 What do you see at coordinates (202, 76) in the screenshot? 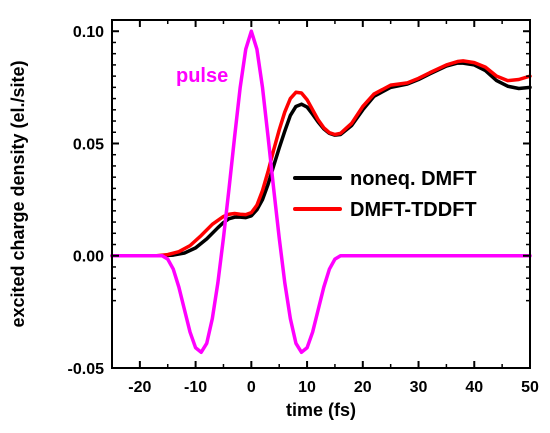
I see `pulse-annotation: pulse` at bounding box center [202, 76].